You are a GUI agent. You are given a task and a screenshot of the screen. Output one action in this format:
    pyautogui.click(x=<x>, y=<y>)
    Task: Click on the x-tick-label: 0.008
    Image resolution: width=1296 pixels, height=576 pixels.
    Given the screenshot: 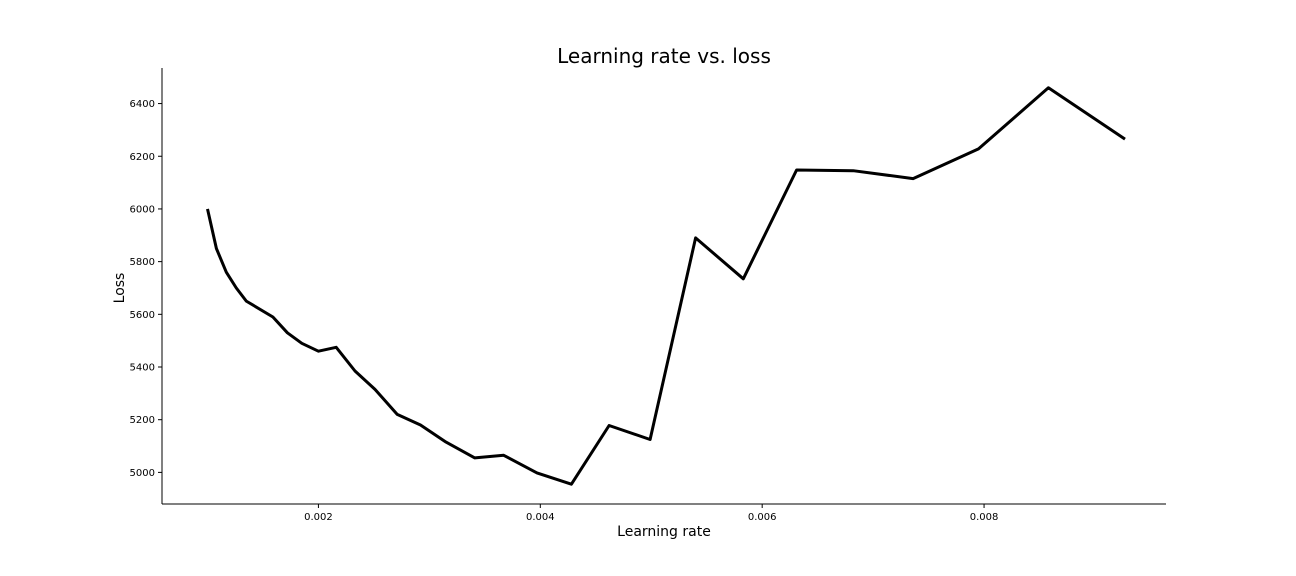 What is the action you would take?
    pyautogui.click(x=984, y=517)
    